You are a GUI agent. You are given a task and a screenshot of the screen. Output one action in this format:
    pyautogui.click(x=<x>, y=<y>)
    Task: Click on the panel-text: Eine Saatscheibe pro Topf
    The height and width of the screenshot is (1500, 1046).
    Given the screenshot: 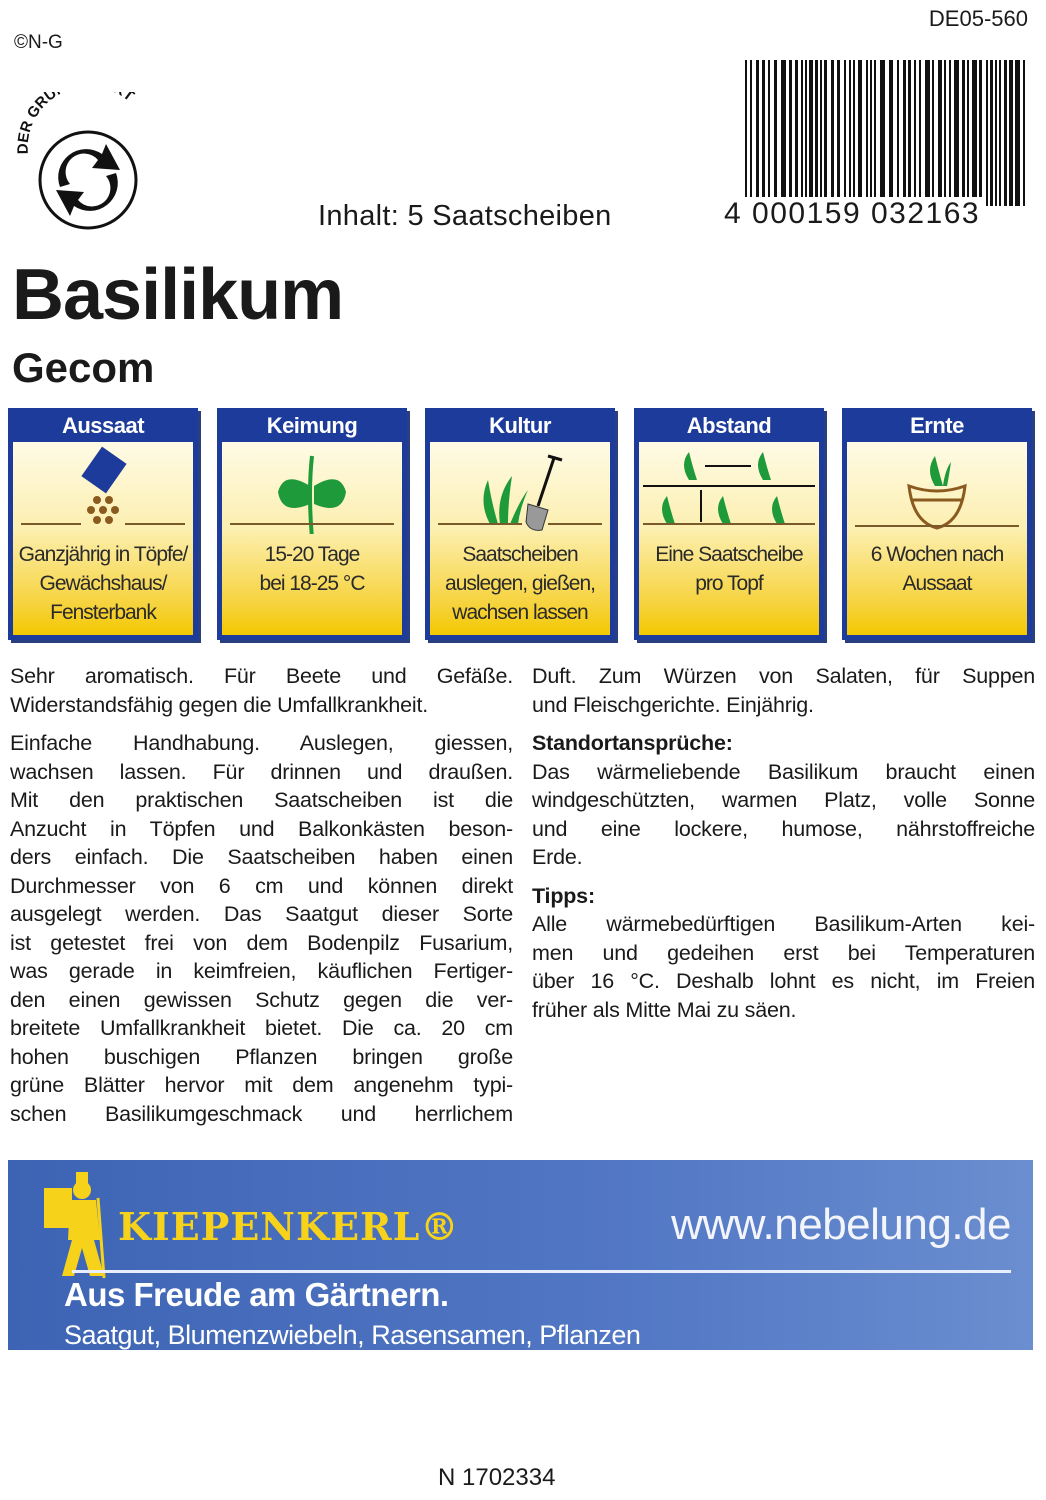 What is the action you would take?
    pyautogui.click(x=729, y=569)
    